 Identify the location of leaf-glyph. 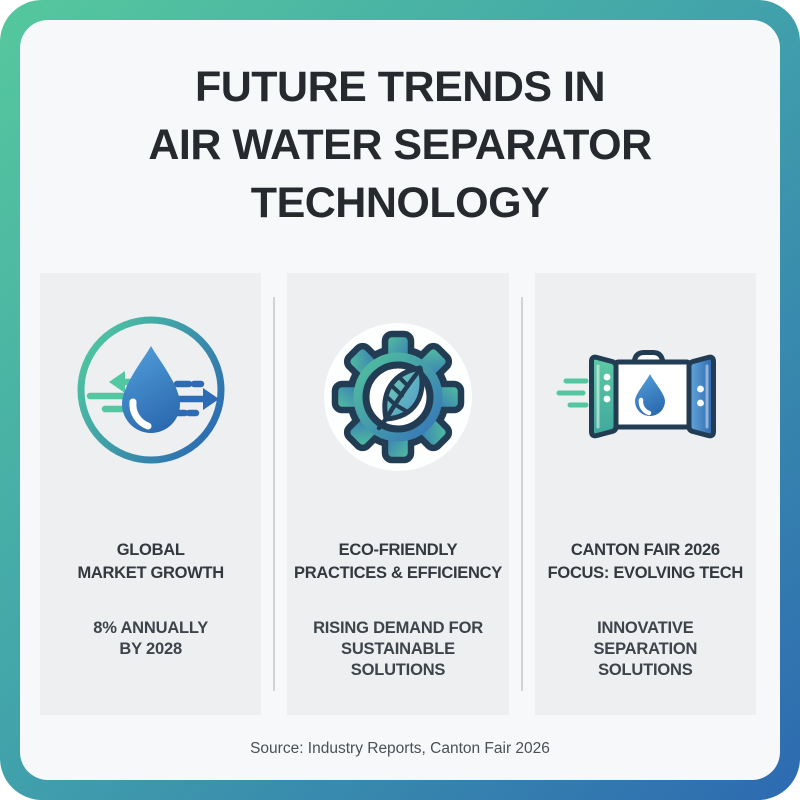
(400, 397).